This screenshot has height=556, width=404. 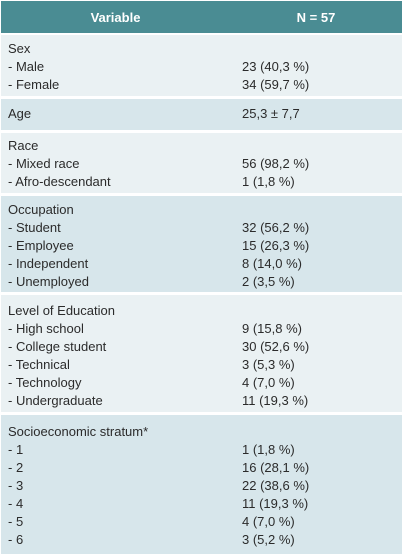 I want to click on row-label: Race, so click(x=23, y=145).